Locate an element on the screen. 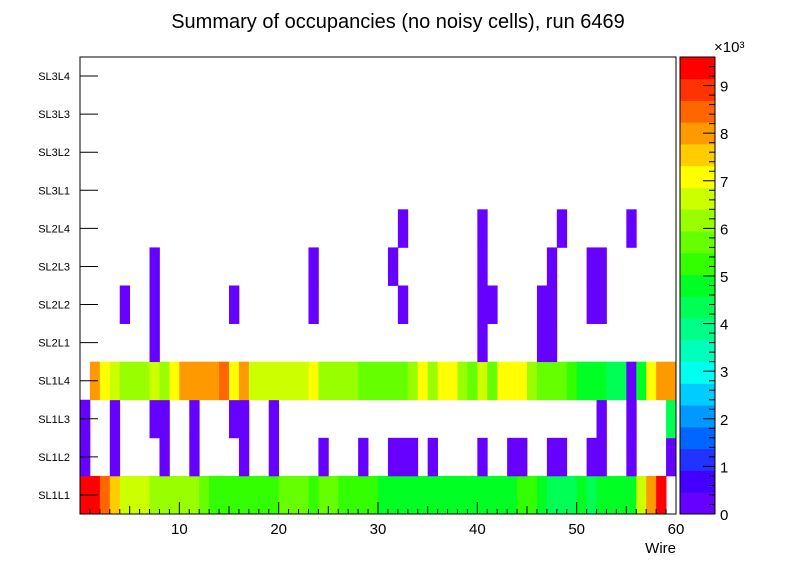  y-tick-label: SL1L4 is located at coordinates (54, 382).